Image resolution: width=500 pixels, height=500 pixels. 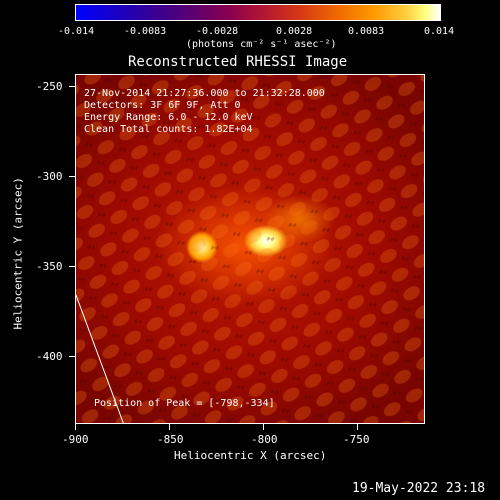 I want to click on timestamp: 19-May-2022 23:18, so click(x=419, y=488).